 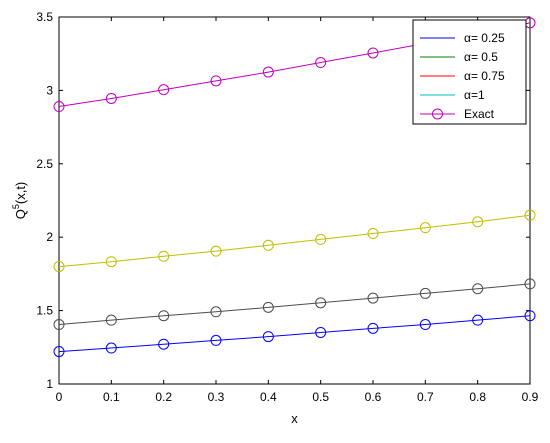 What do you see at coordinates (484, 76) in the screenshot?
I see `legend-label: α= 0.75` at bounding box center [484, 76].